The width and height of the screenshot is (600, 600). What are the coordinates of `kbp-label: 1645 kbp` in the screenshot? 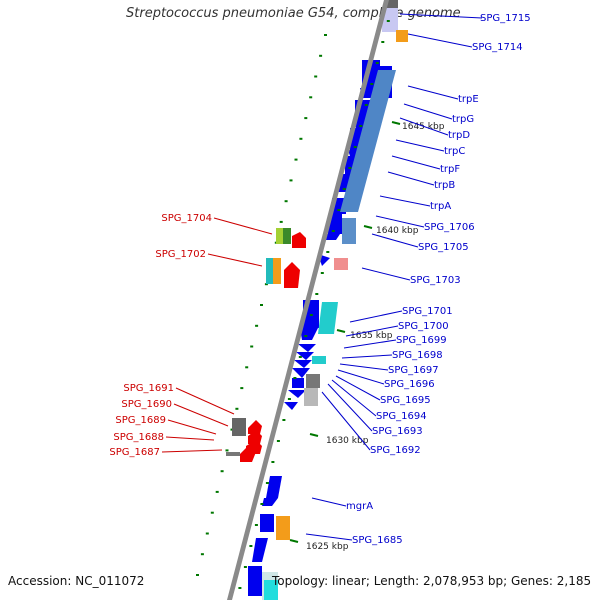 It's located at (423, 127).